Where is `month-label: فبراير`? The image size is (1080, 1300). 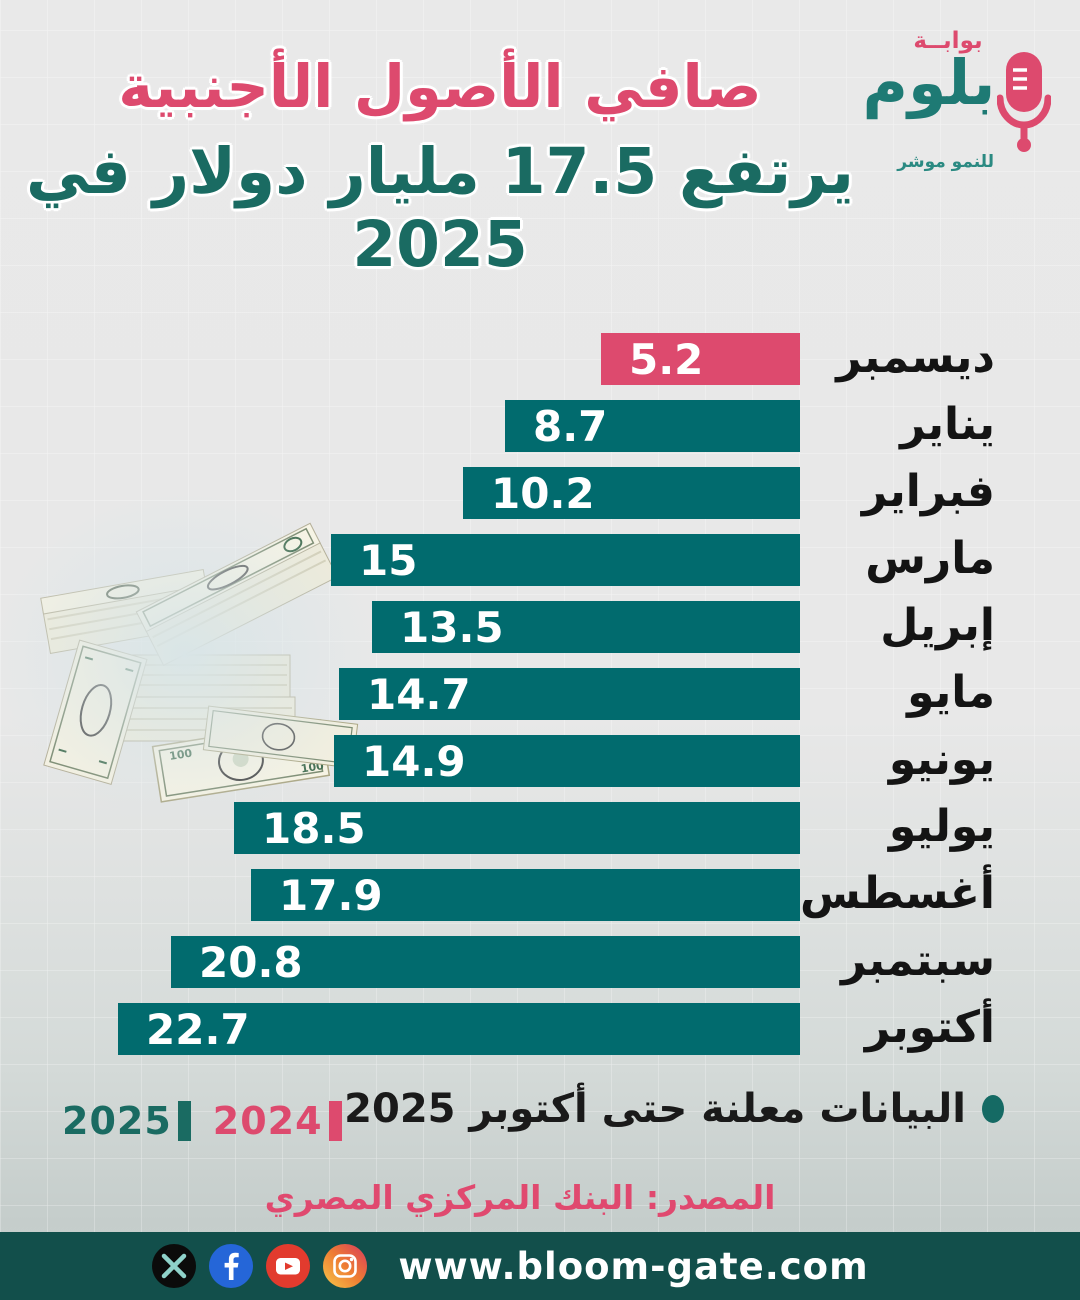 month-label: فبراير is located at coordinates (928, 491).